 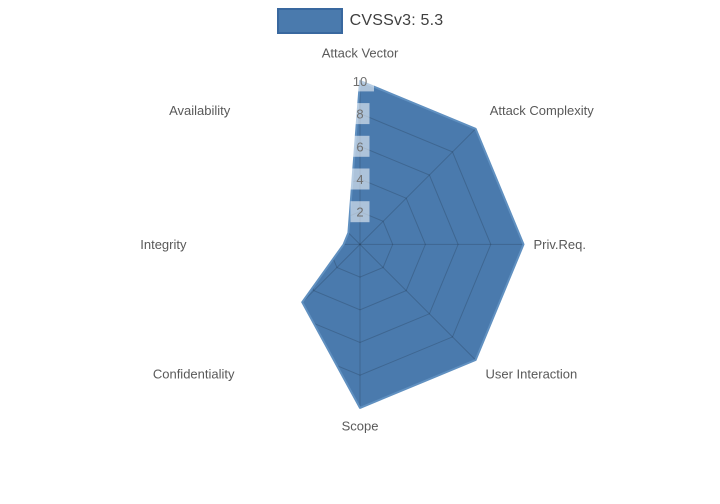 I want to click on legend-item-cvssv3: CVSSv3: 5.3, so click(x=360, y=21).